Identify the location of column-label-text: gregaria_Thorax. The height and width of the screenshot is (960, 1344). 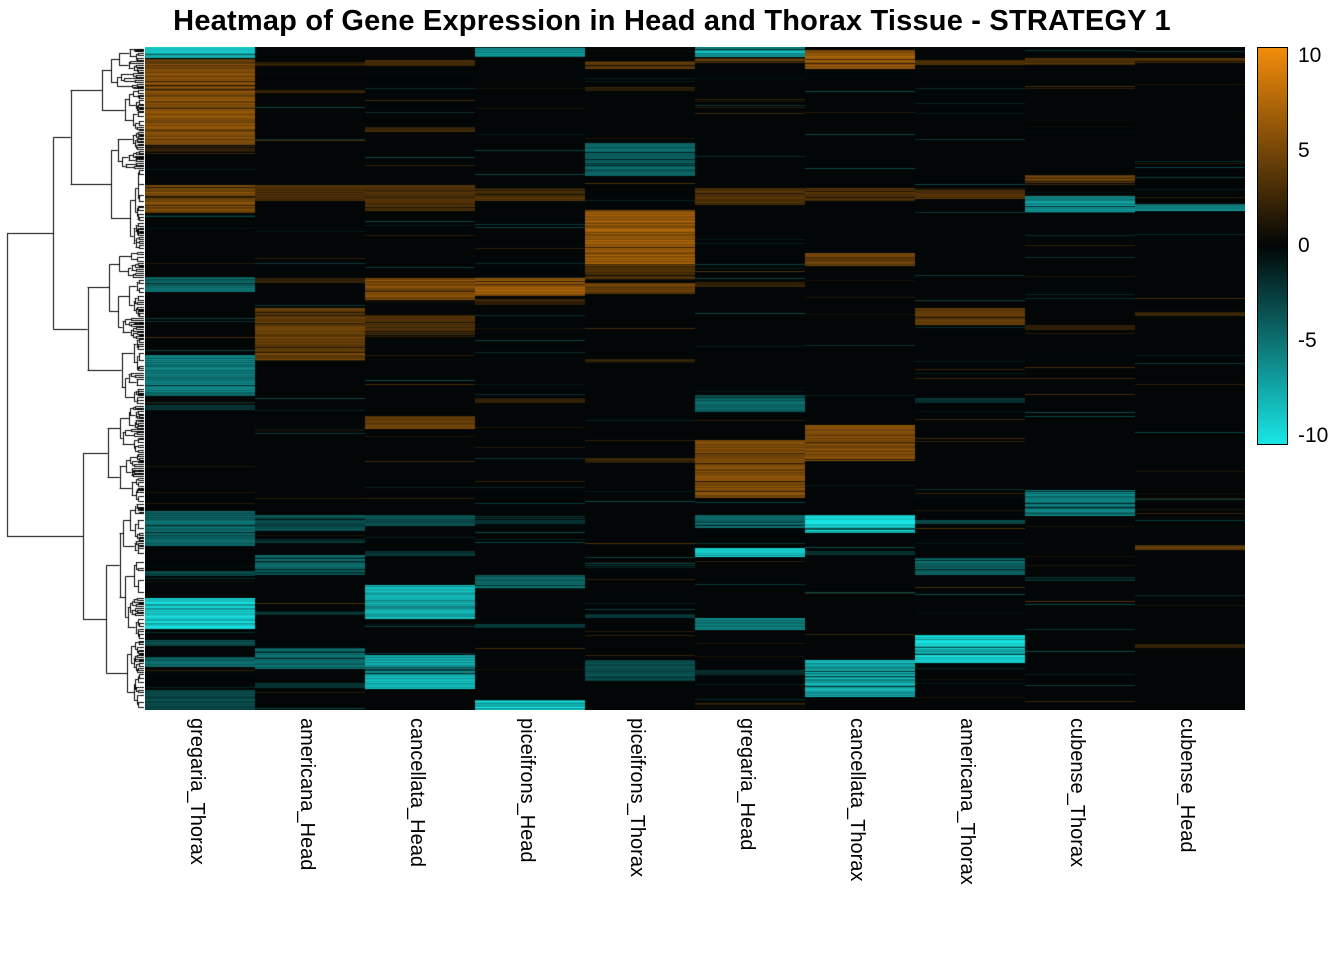
(197, 791).